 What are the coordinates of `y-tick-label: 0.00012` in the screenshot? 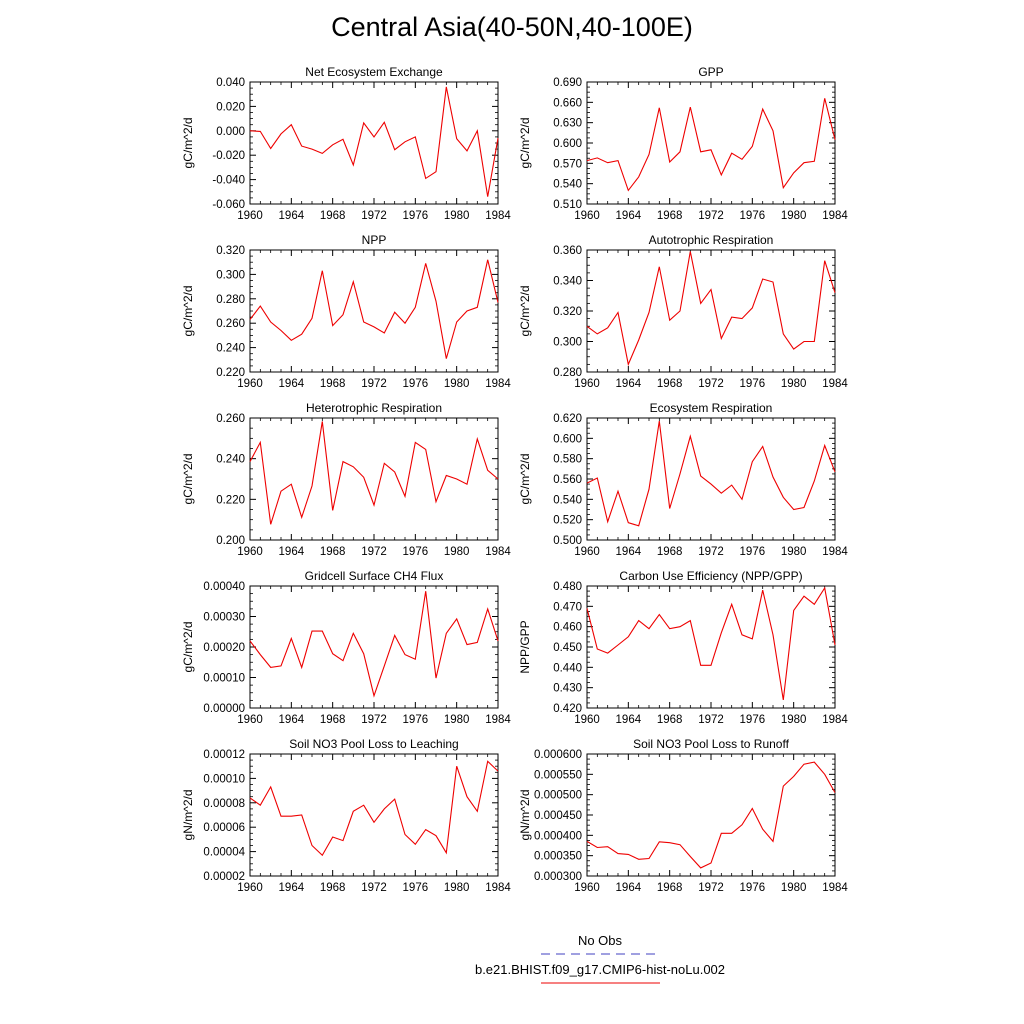 It's located at (224, 755).